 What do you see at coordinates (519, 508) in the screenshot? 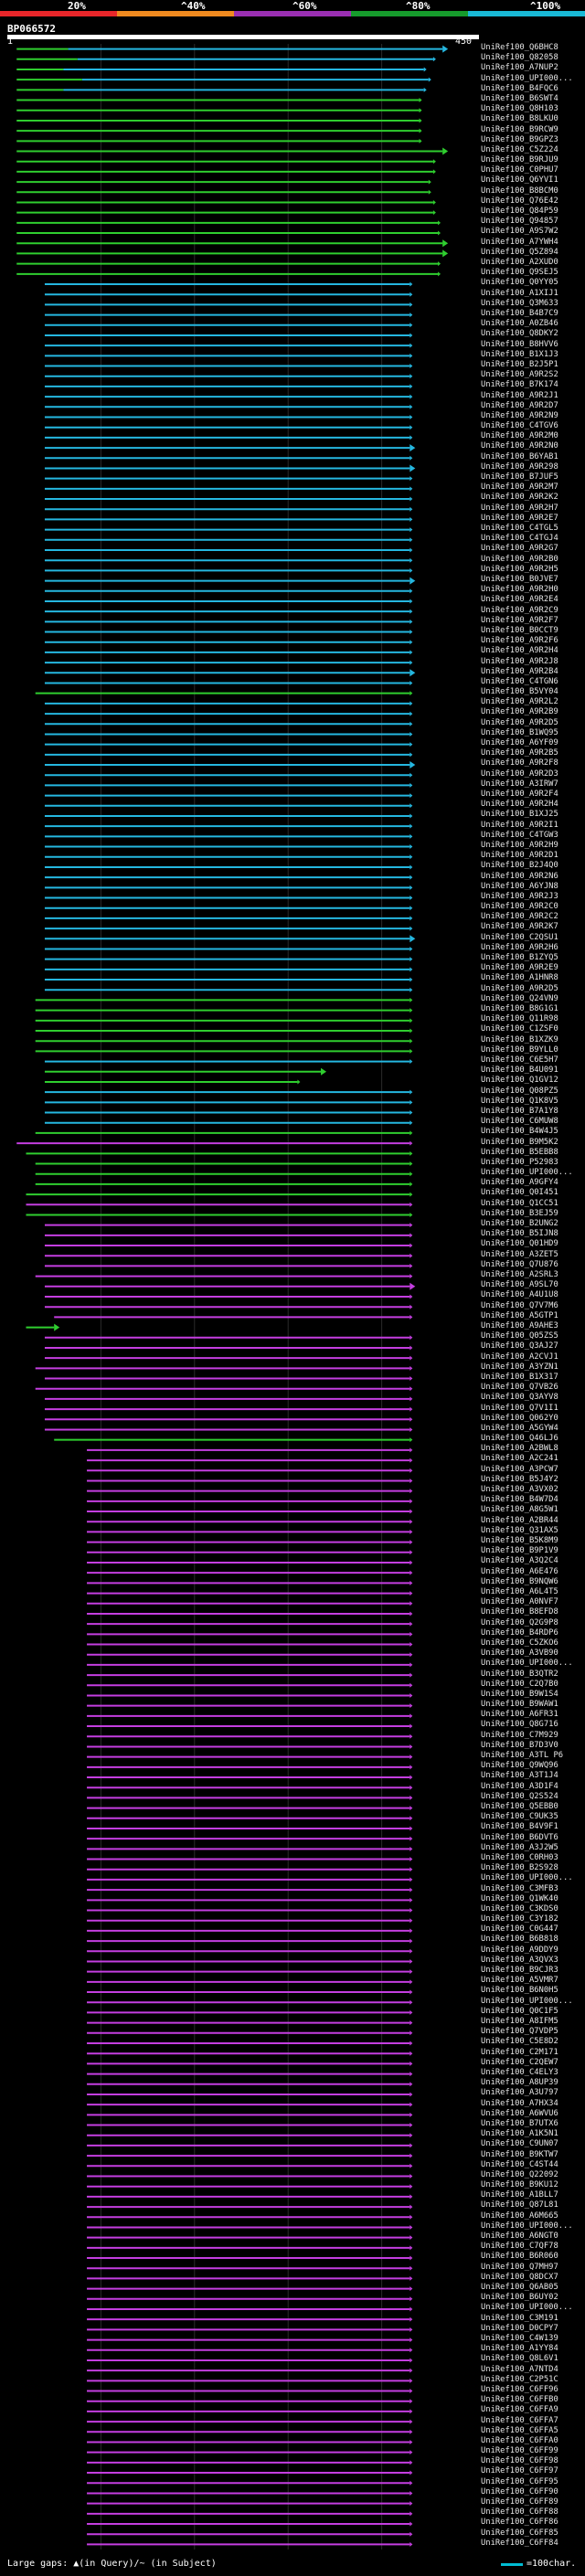
I see `hit-label: UniRef100_A9R2H7` at bounding box center [519, 508].